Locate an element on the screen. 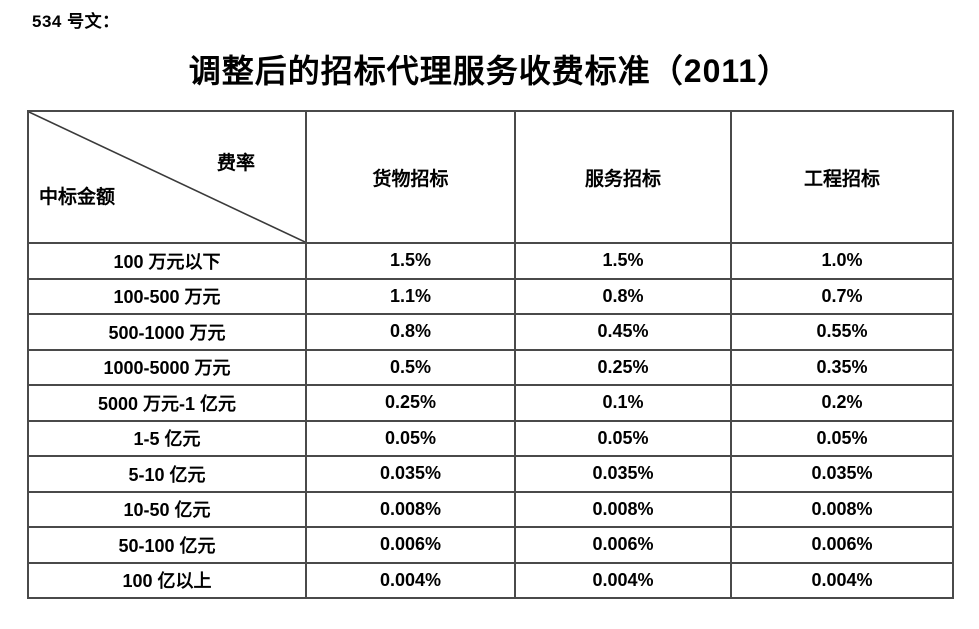 The image size is (979, 629). table-row: 100 亿以上 0.004% 0.004% 0.004% is located at coordinates (490, 580).